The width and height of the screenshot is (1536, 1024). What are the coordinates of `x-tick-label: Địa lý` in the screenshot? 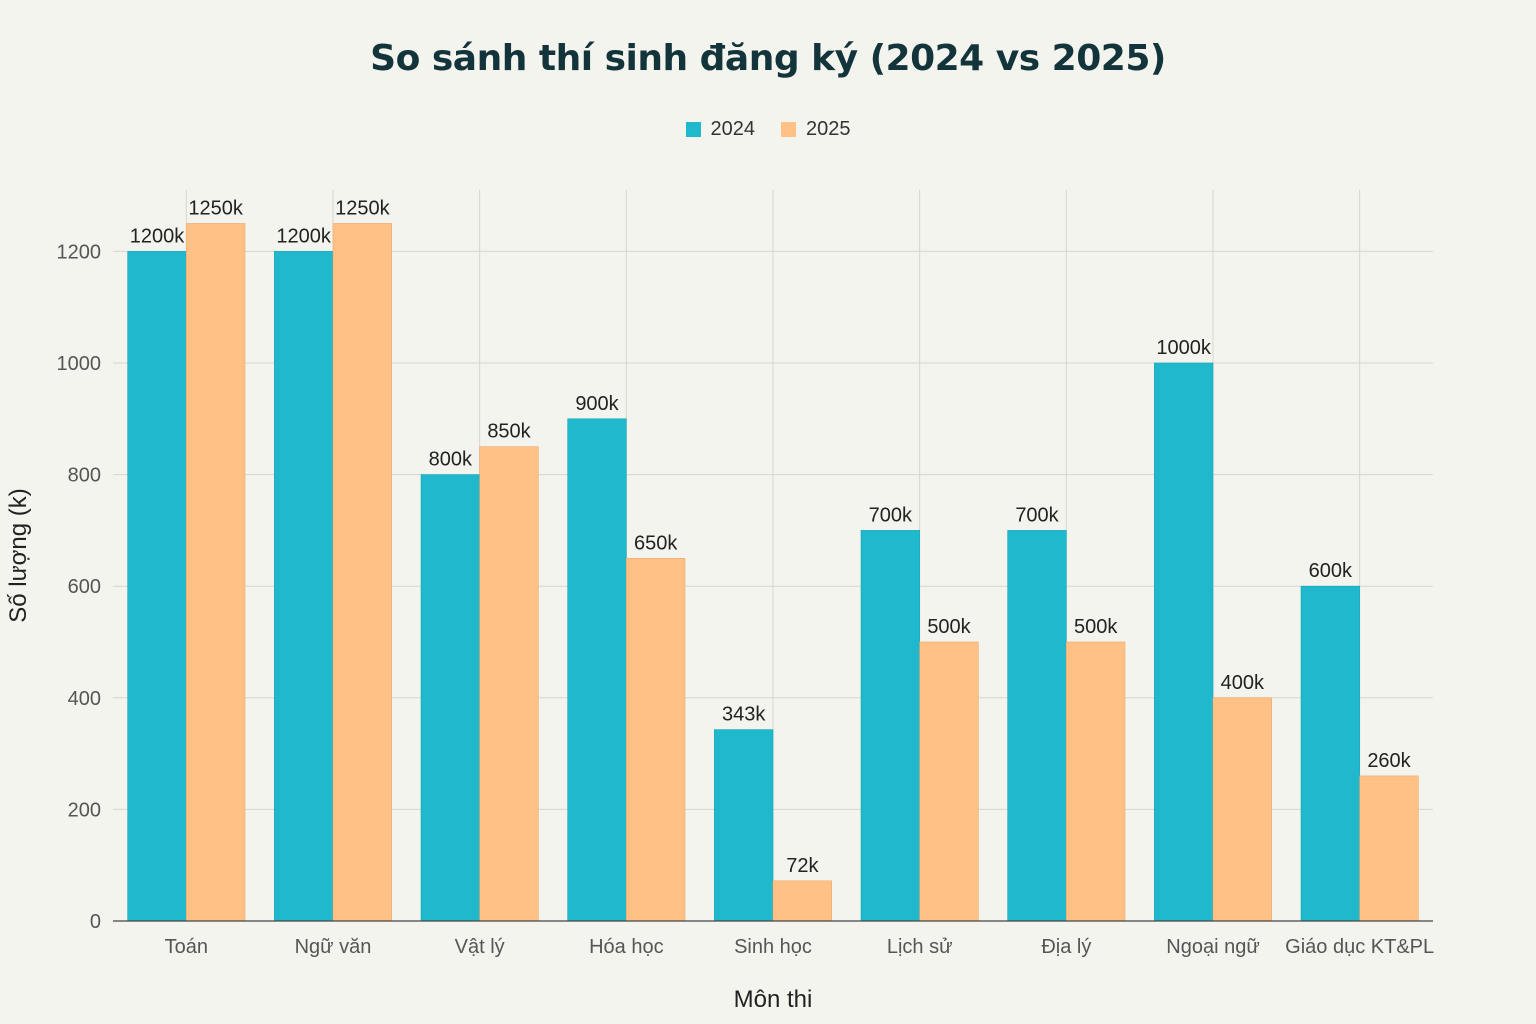 It's located at (1066, 947).